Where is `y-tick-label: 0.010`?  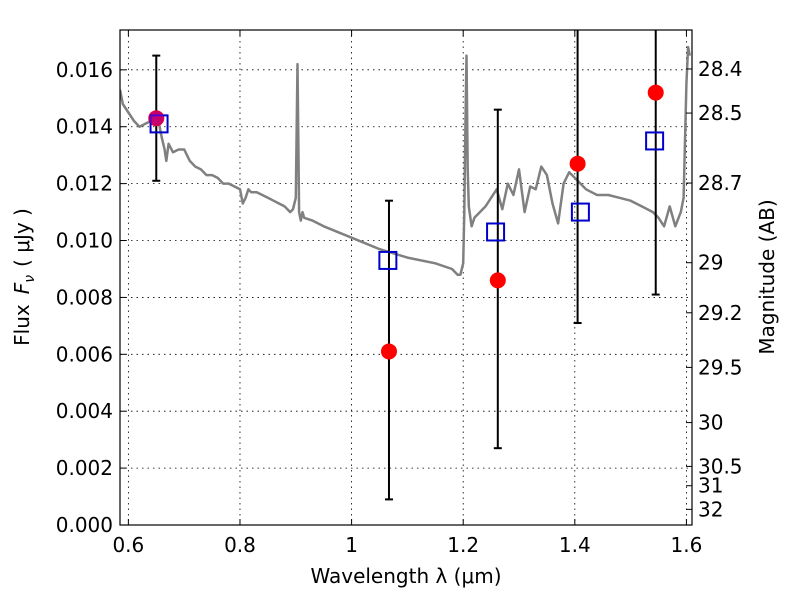 y-tick-label: 0.010 is located at coordinates (84, 241).